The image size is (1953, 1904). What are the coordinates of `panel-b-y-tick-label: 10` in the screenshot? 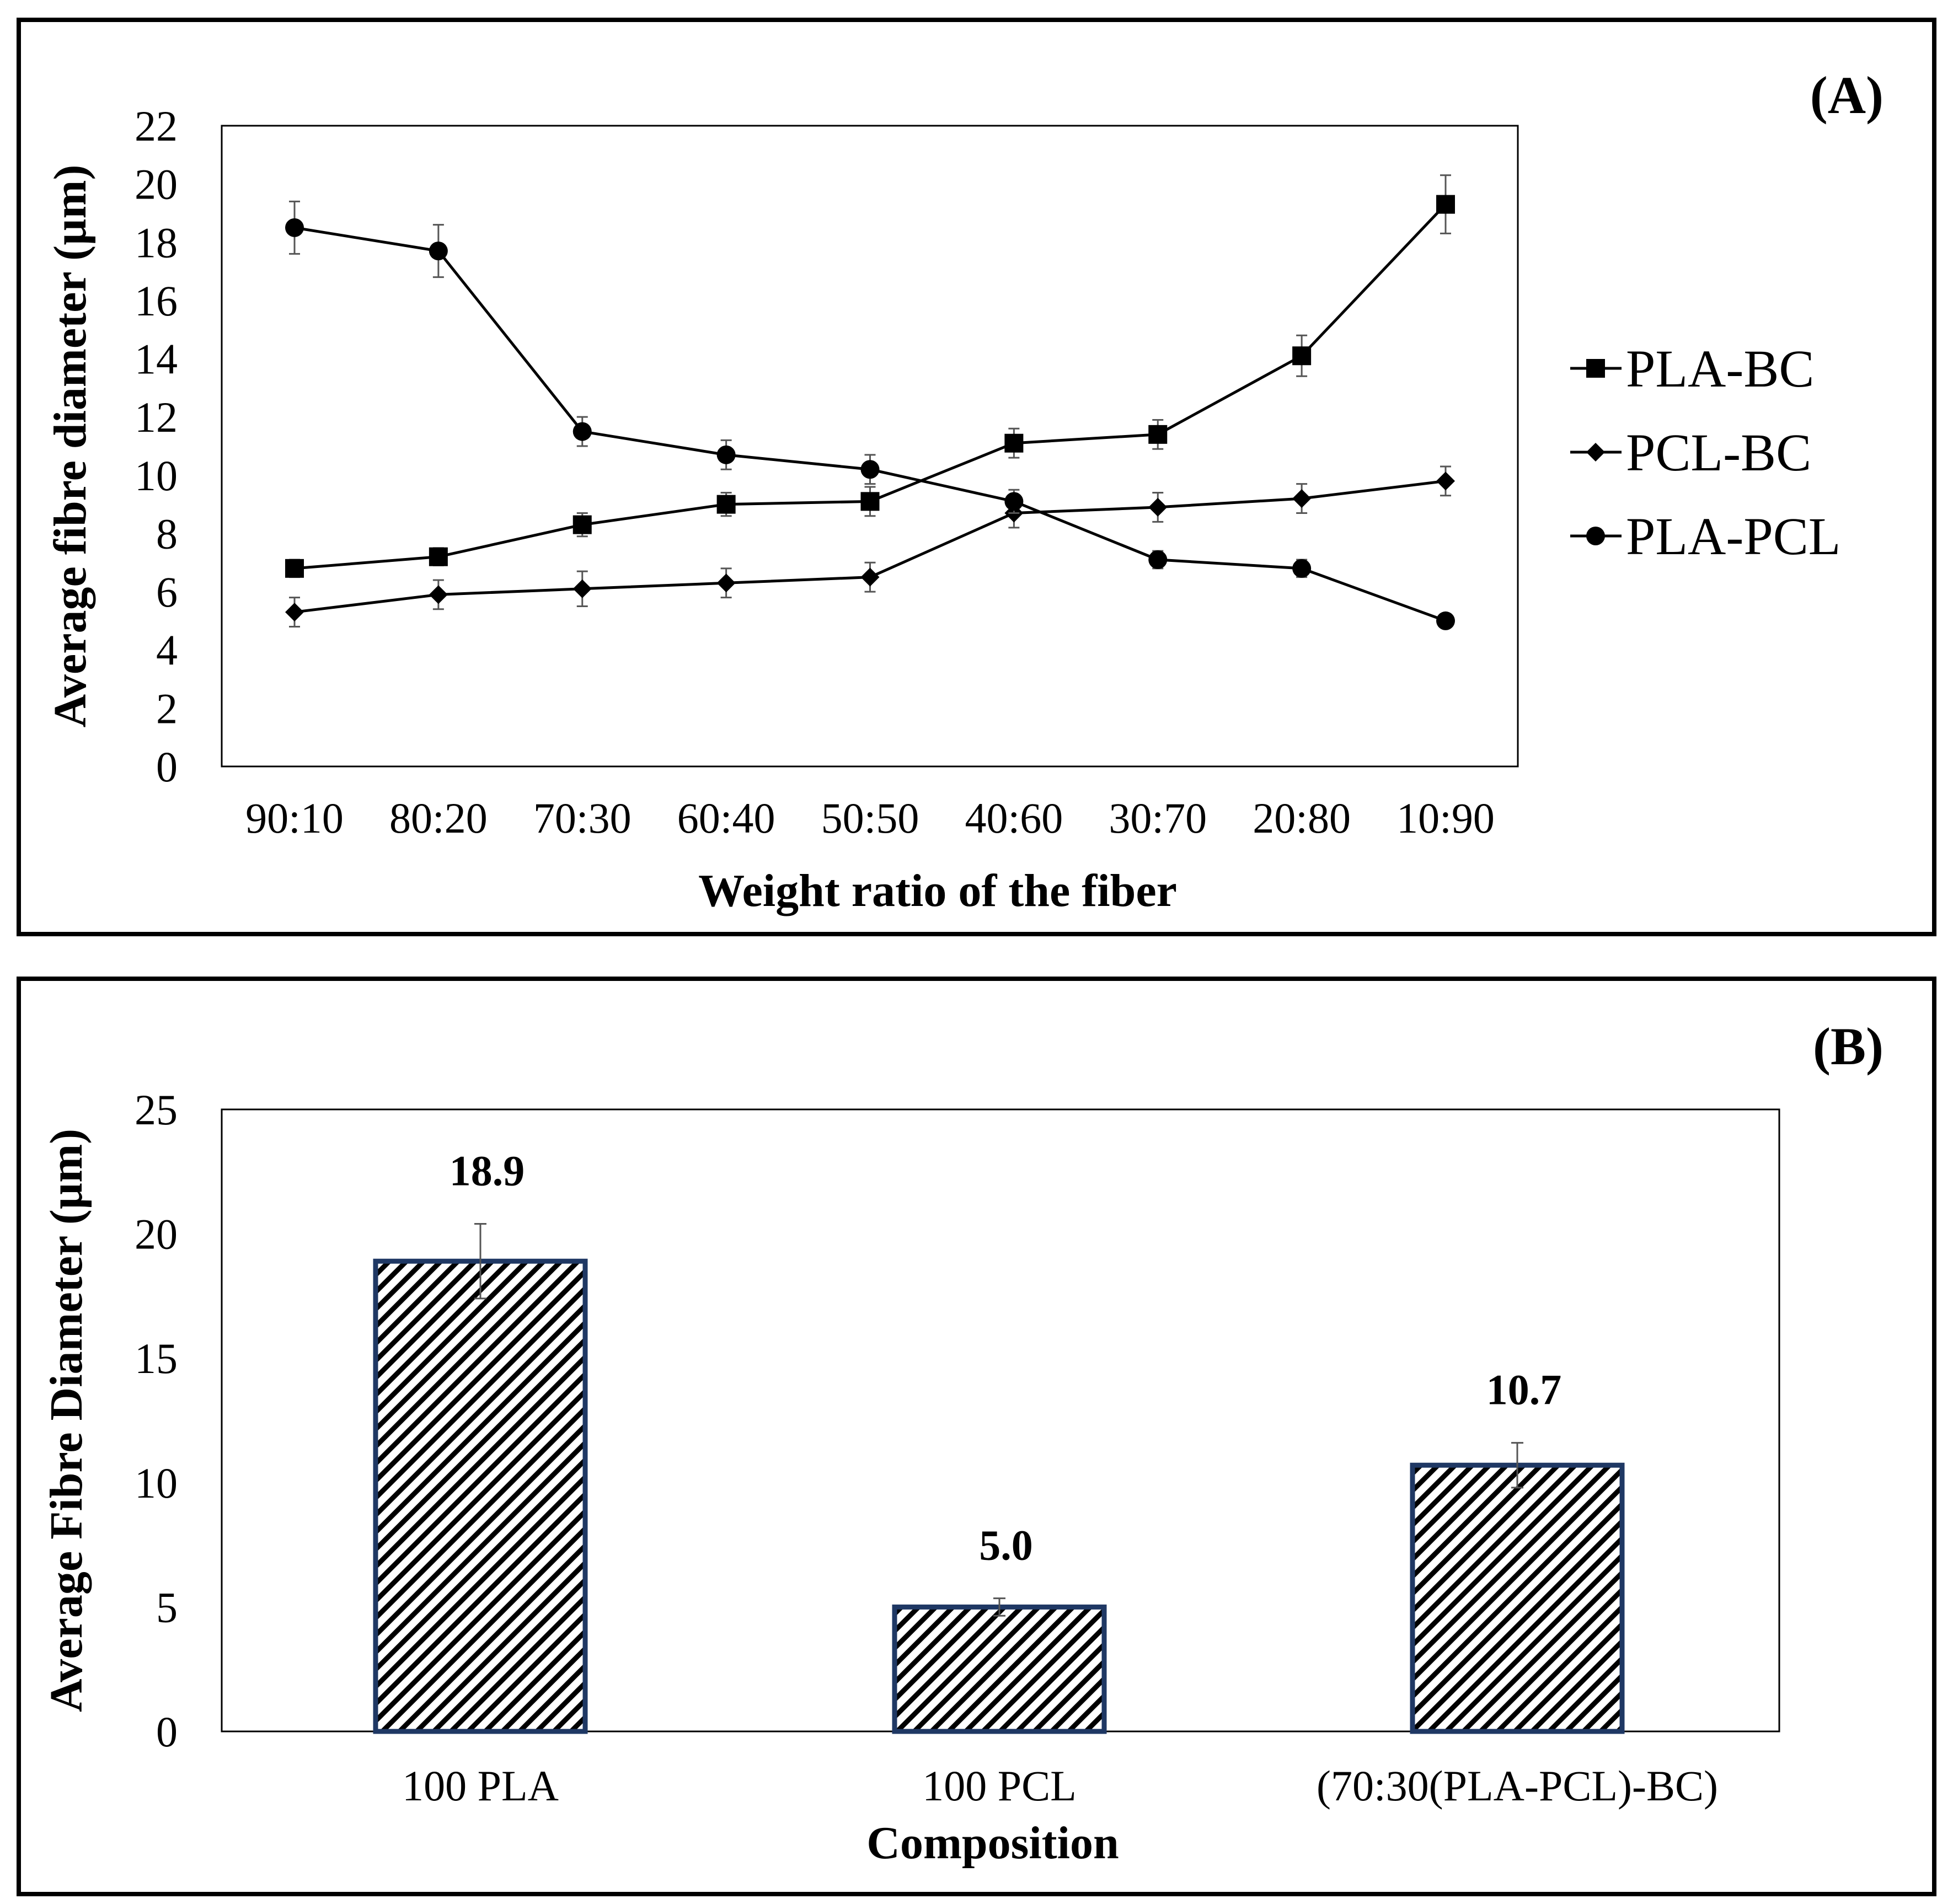 It's located at (156, 1483).